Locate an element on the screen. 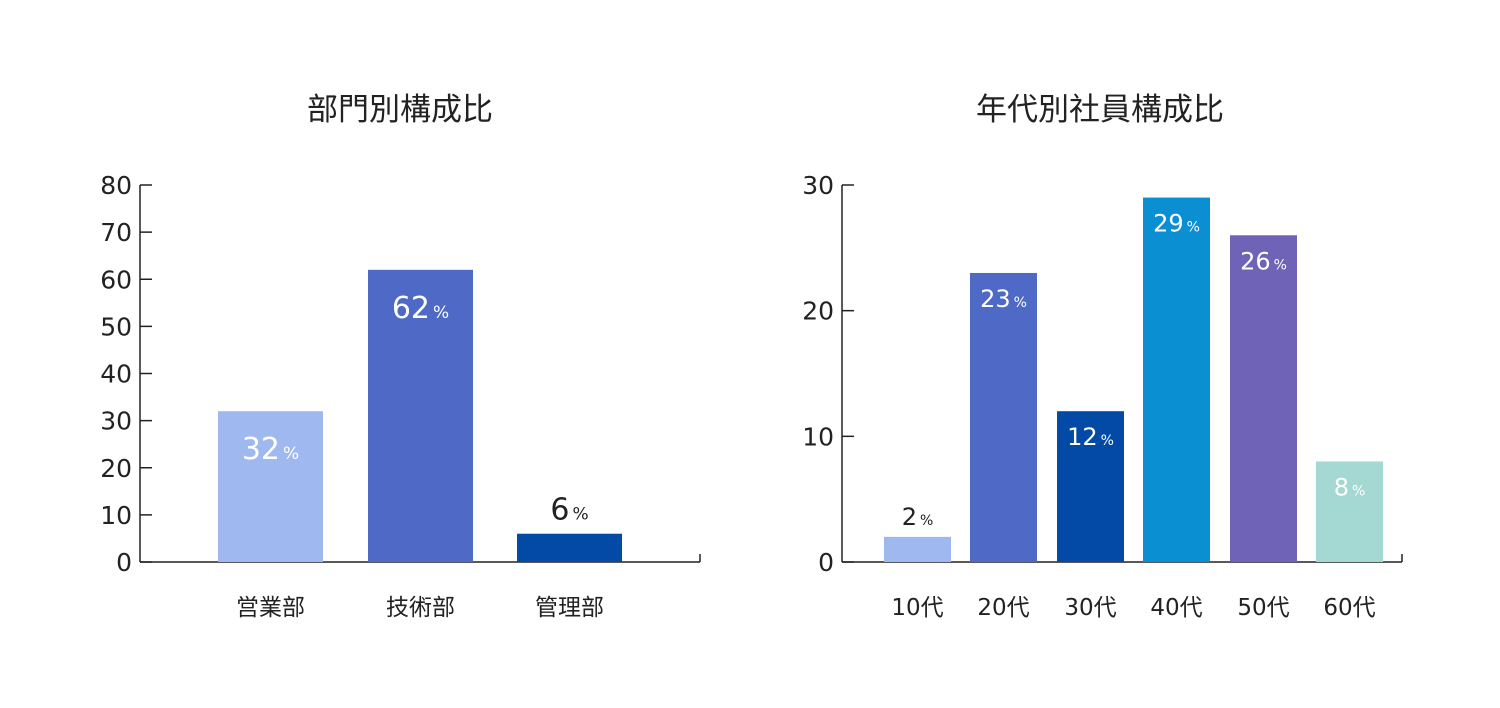 The height and width of the screenshot is (708, 1500). x-tick-label: 10代 is located at coordinates (917, 608).